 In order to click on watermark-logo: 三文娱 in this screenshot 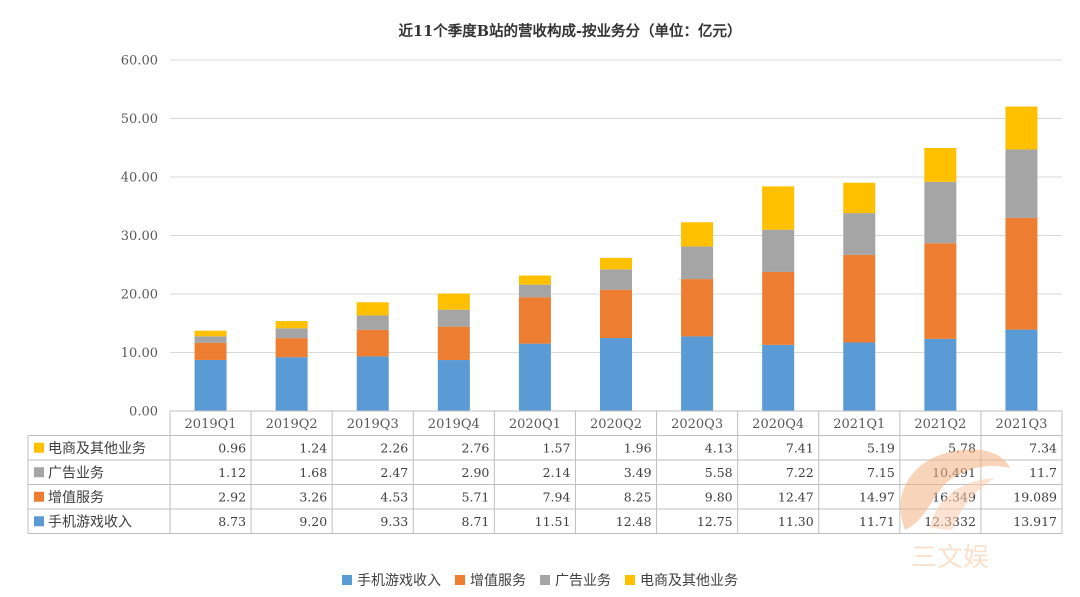, I will do `click(955, 511)`.